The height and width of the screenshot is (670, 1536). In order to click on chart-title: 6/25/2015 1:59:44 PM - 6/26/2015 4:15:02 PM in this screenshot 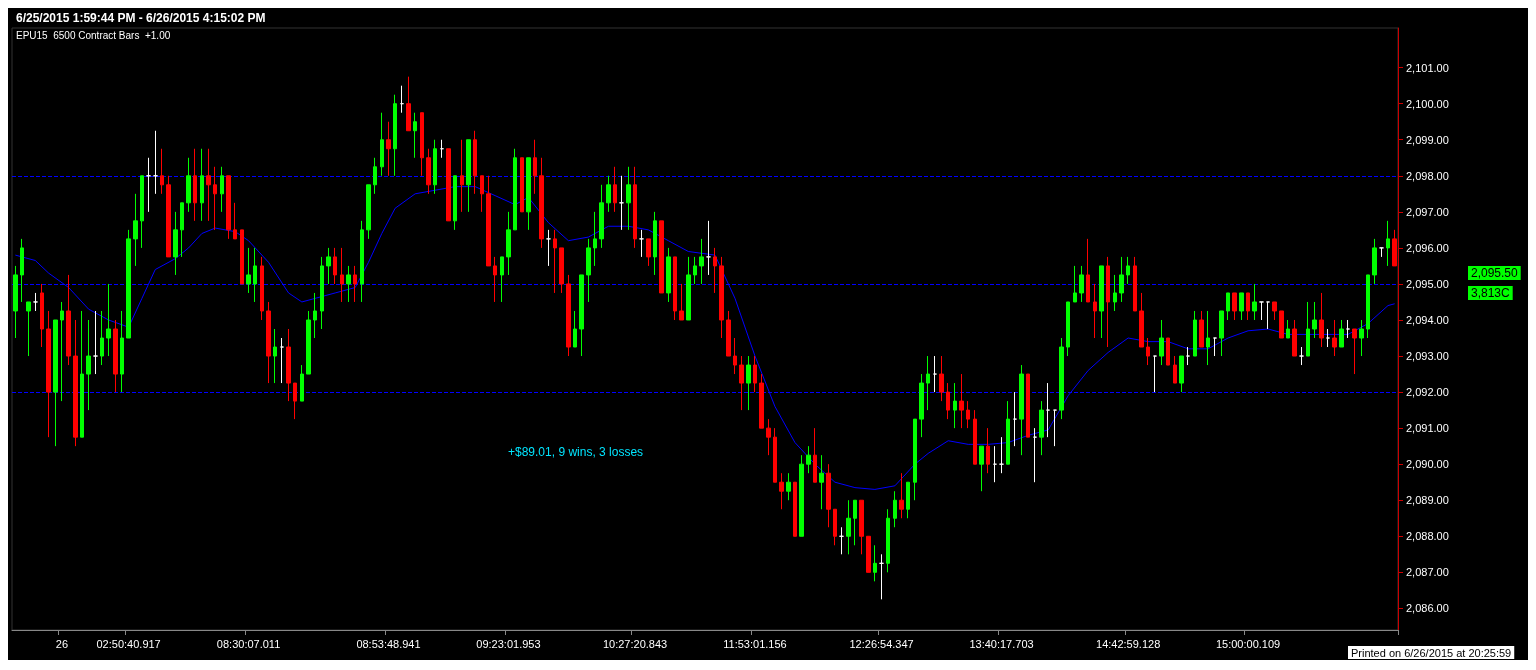, I will do `click(141, 18)`.